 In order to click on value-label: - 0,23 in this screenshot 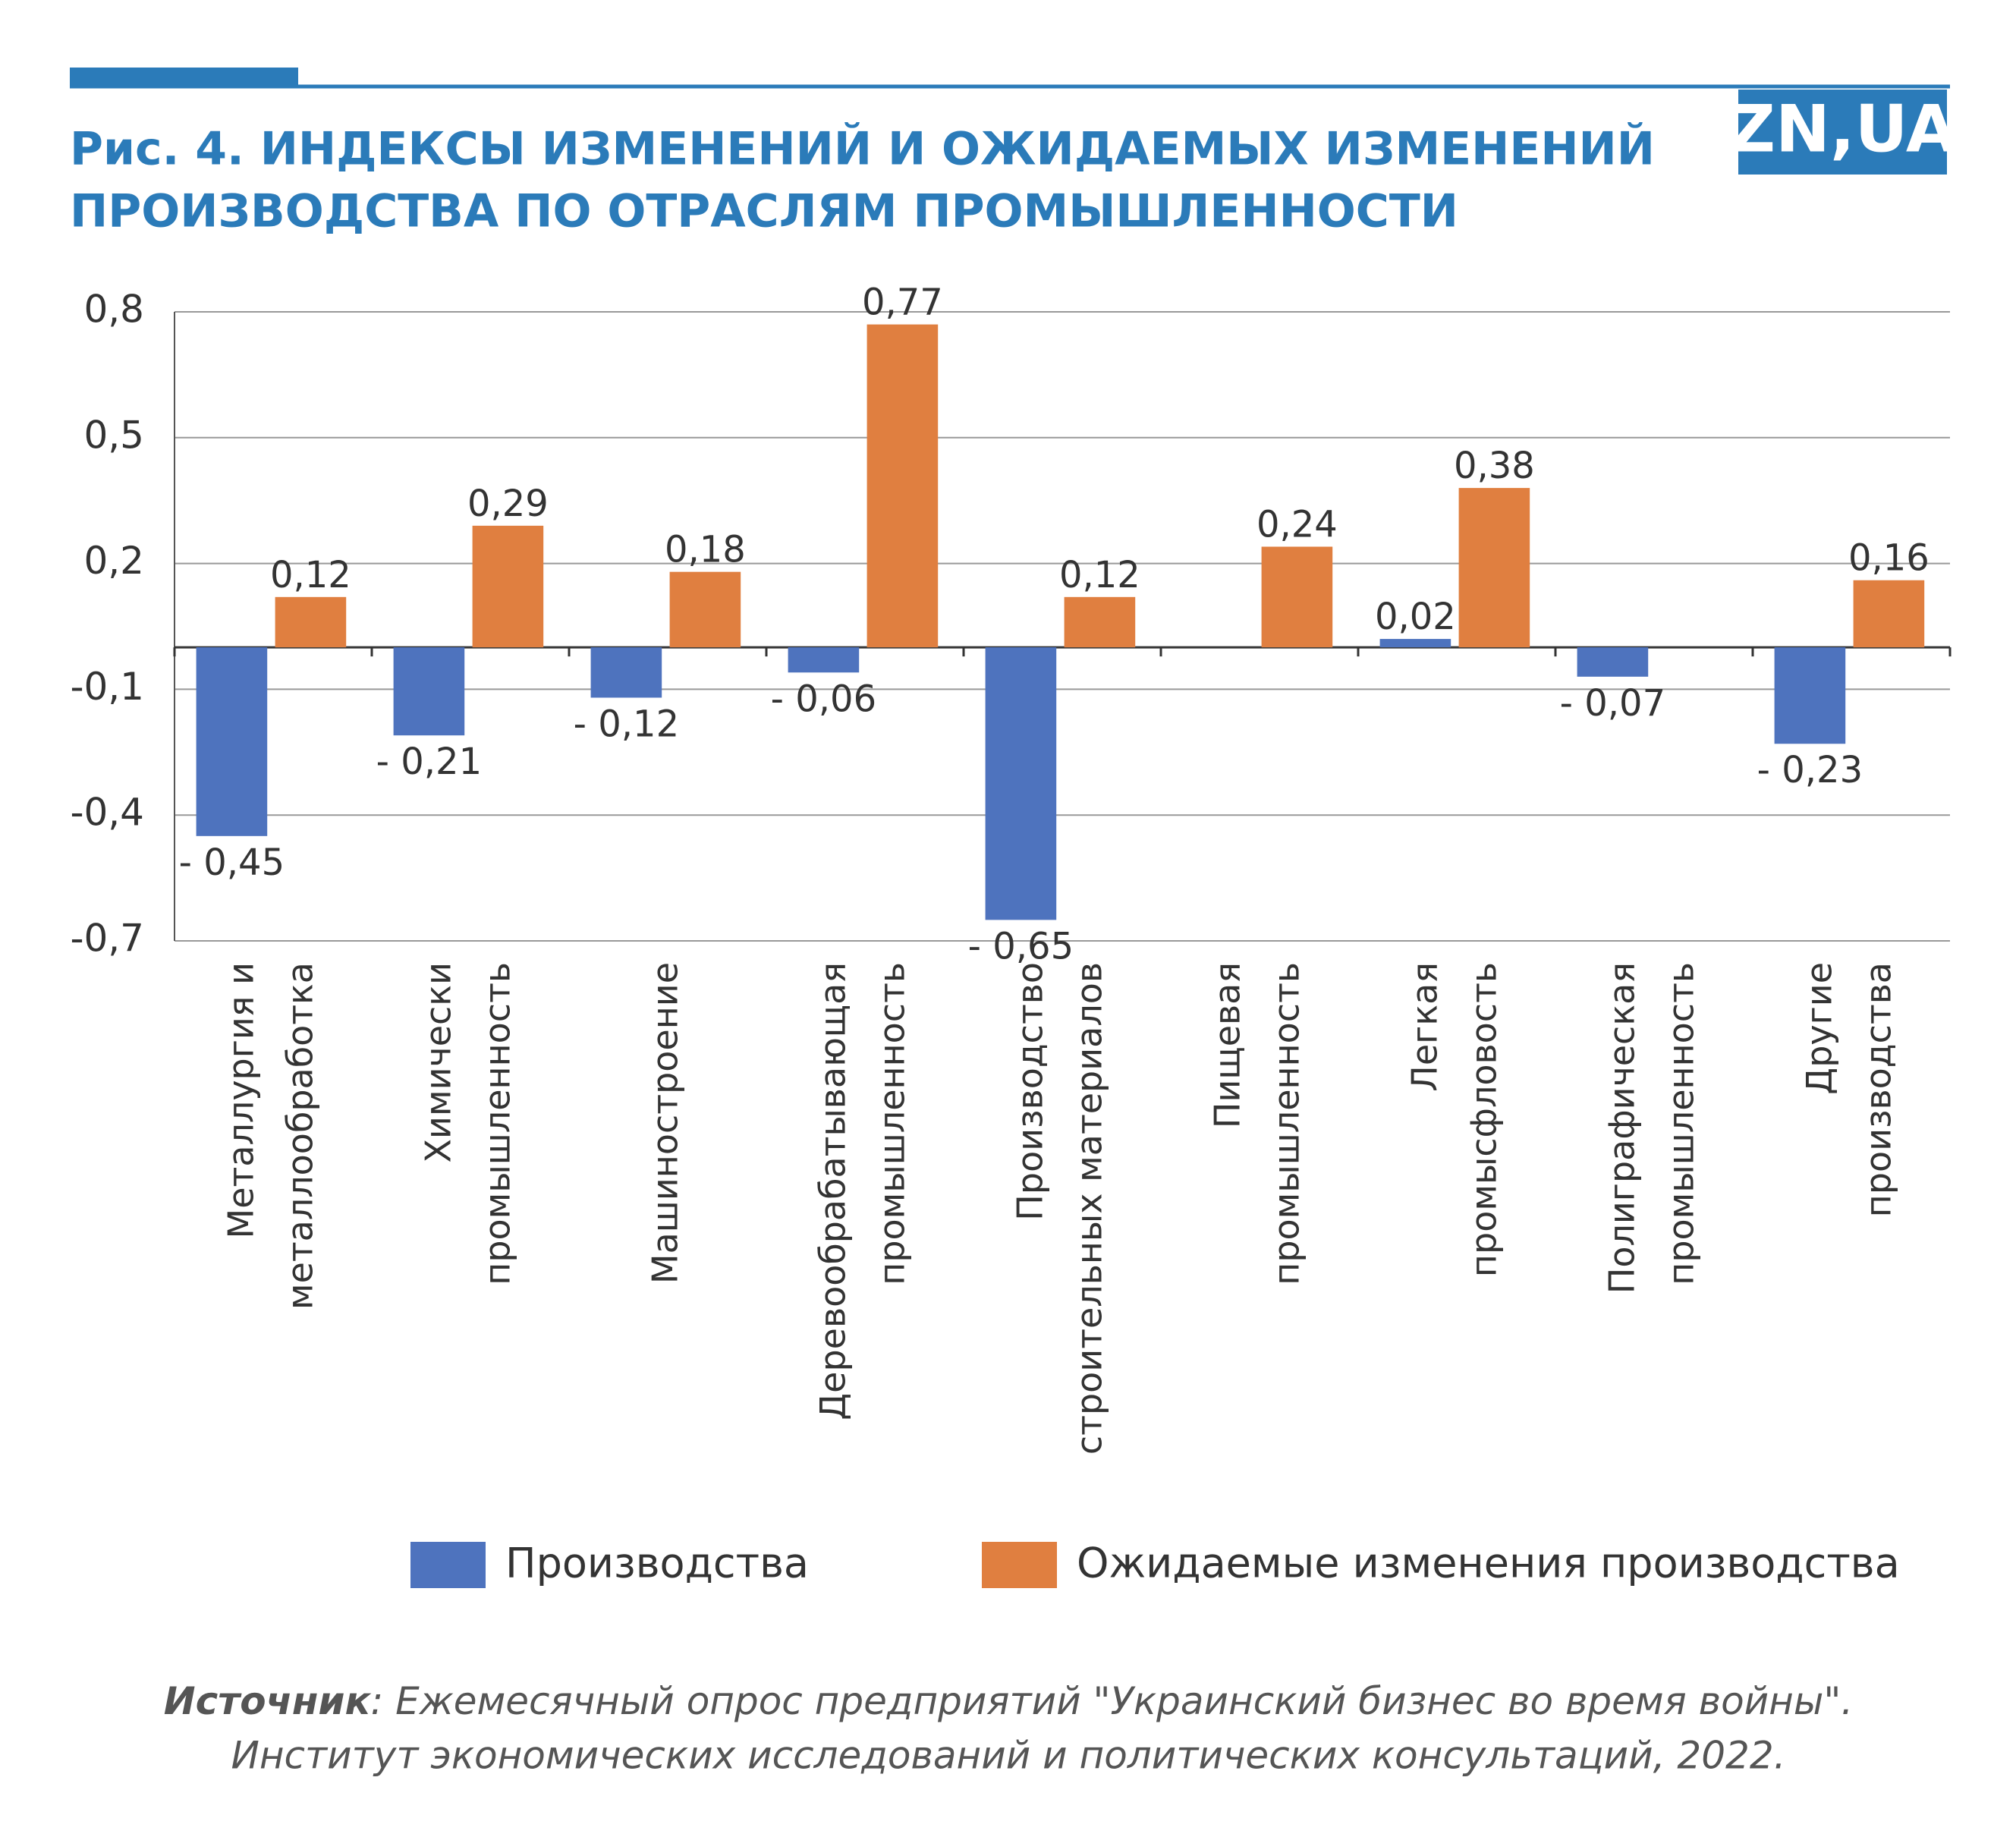, I will do `click(1810, 770)`.